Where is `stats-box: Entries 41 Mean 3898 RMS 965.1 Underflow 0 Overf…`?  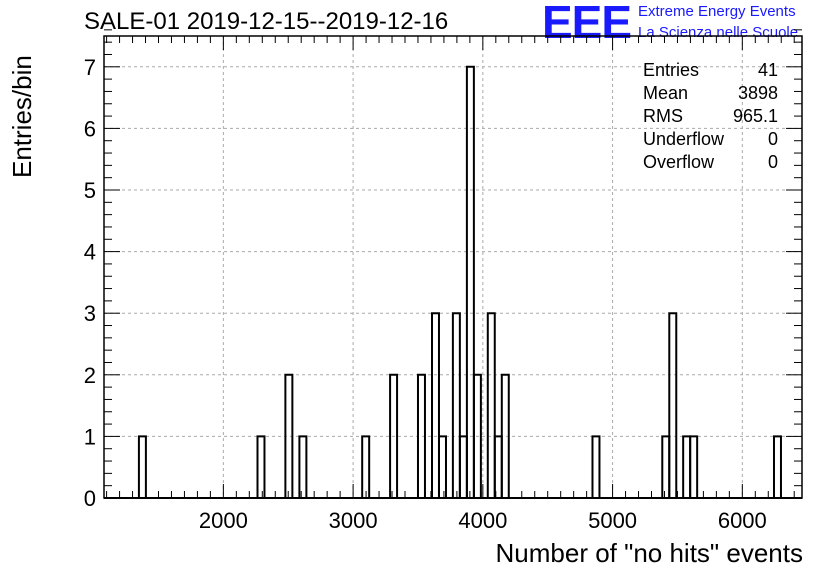 stats-box: Entries 41 Mean 3898 RMS 965.1 Underflow 0 Overf… is located at coordinates (710, 116).